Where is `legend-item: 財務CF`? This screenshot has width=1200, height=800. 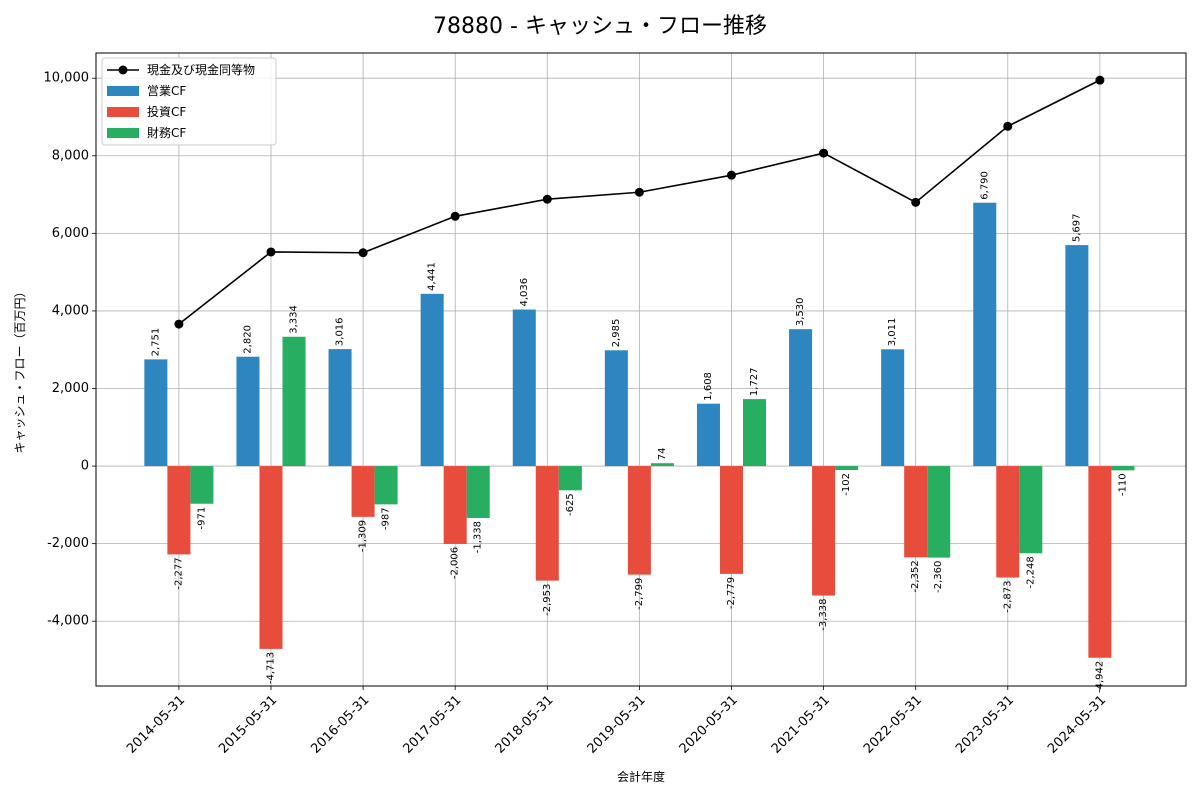
legend-item: 財務CF is located at coordinates (146, 132).